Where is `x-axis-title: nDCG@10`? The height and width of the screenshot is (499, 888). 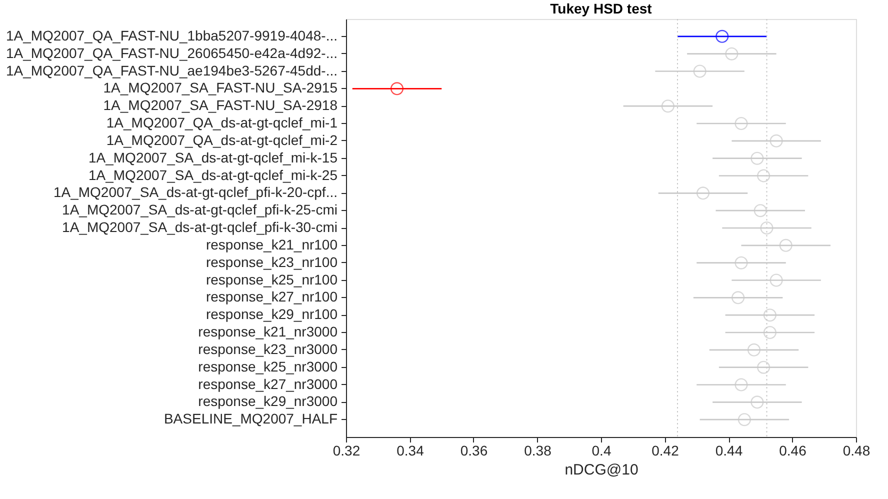
x-axis-title: nDCG@10 is located at coordinates (601, 470).